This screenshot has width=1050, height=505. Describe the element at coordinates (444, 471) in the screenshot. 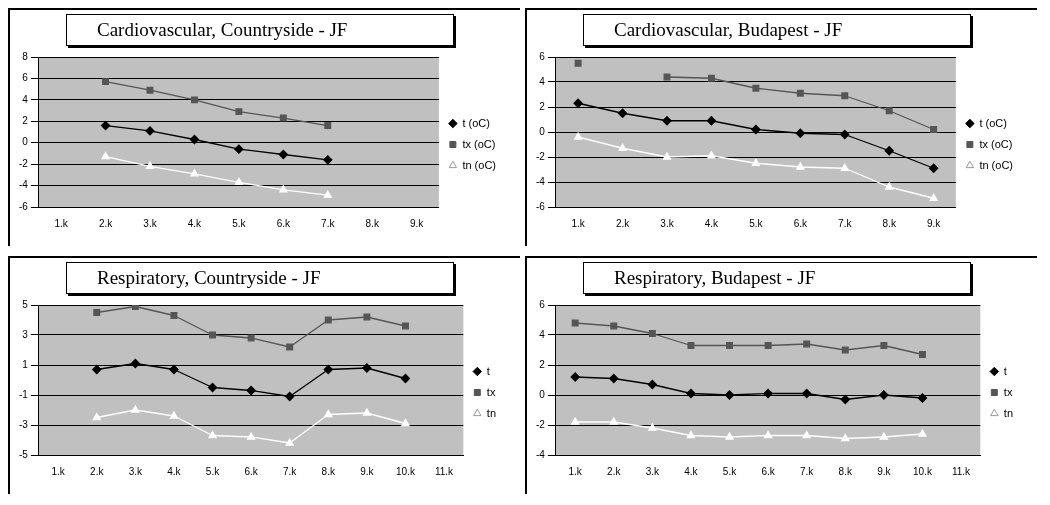

I see `x-tick-label: 11.k` at that location.